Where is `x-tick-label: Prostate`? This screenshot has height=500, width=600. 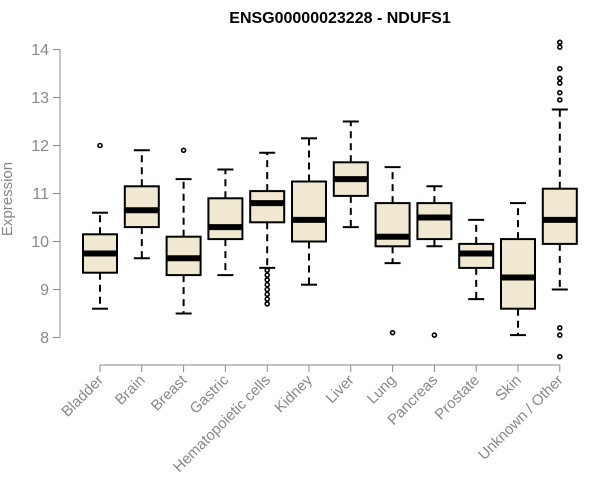
x-tick-label: Prostate is located at coordinates (457, 398).